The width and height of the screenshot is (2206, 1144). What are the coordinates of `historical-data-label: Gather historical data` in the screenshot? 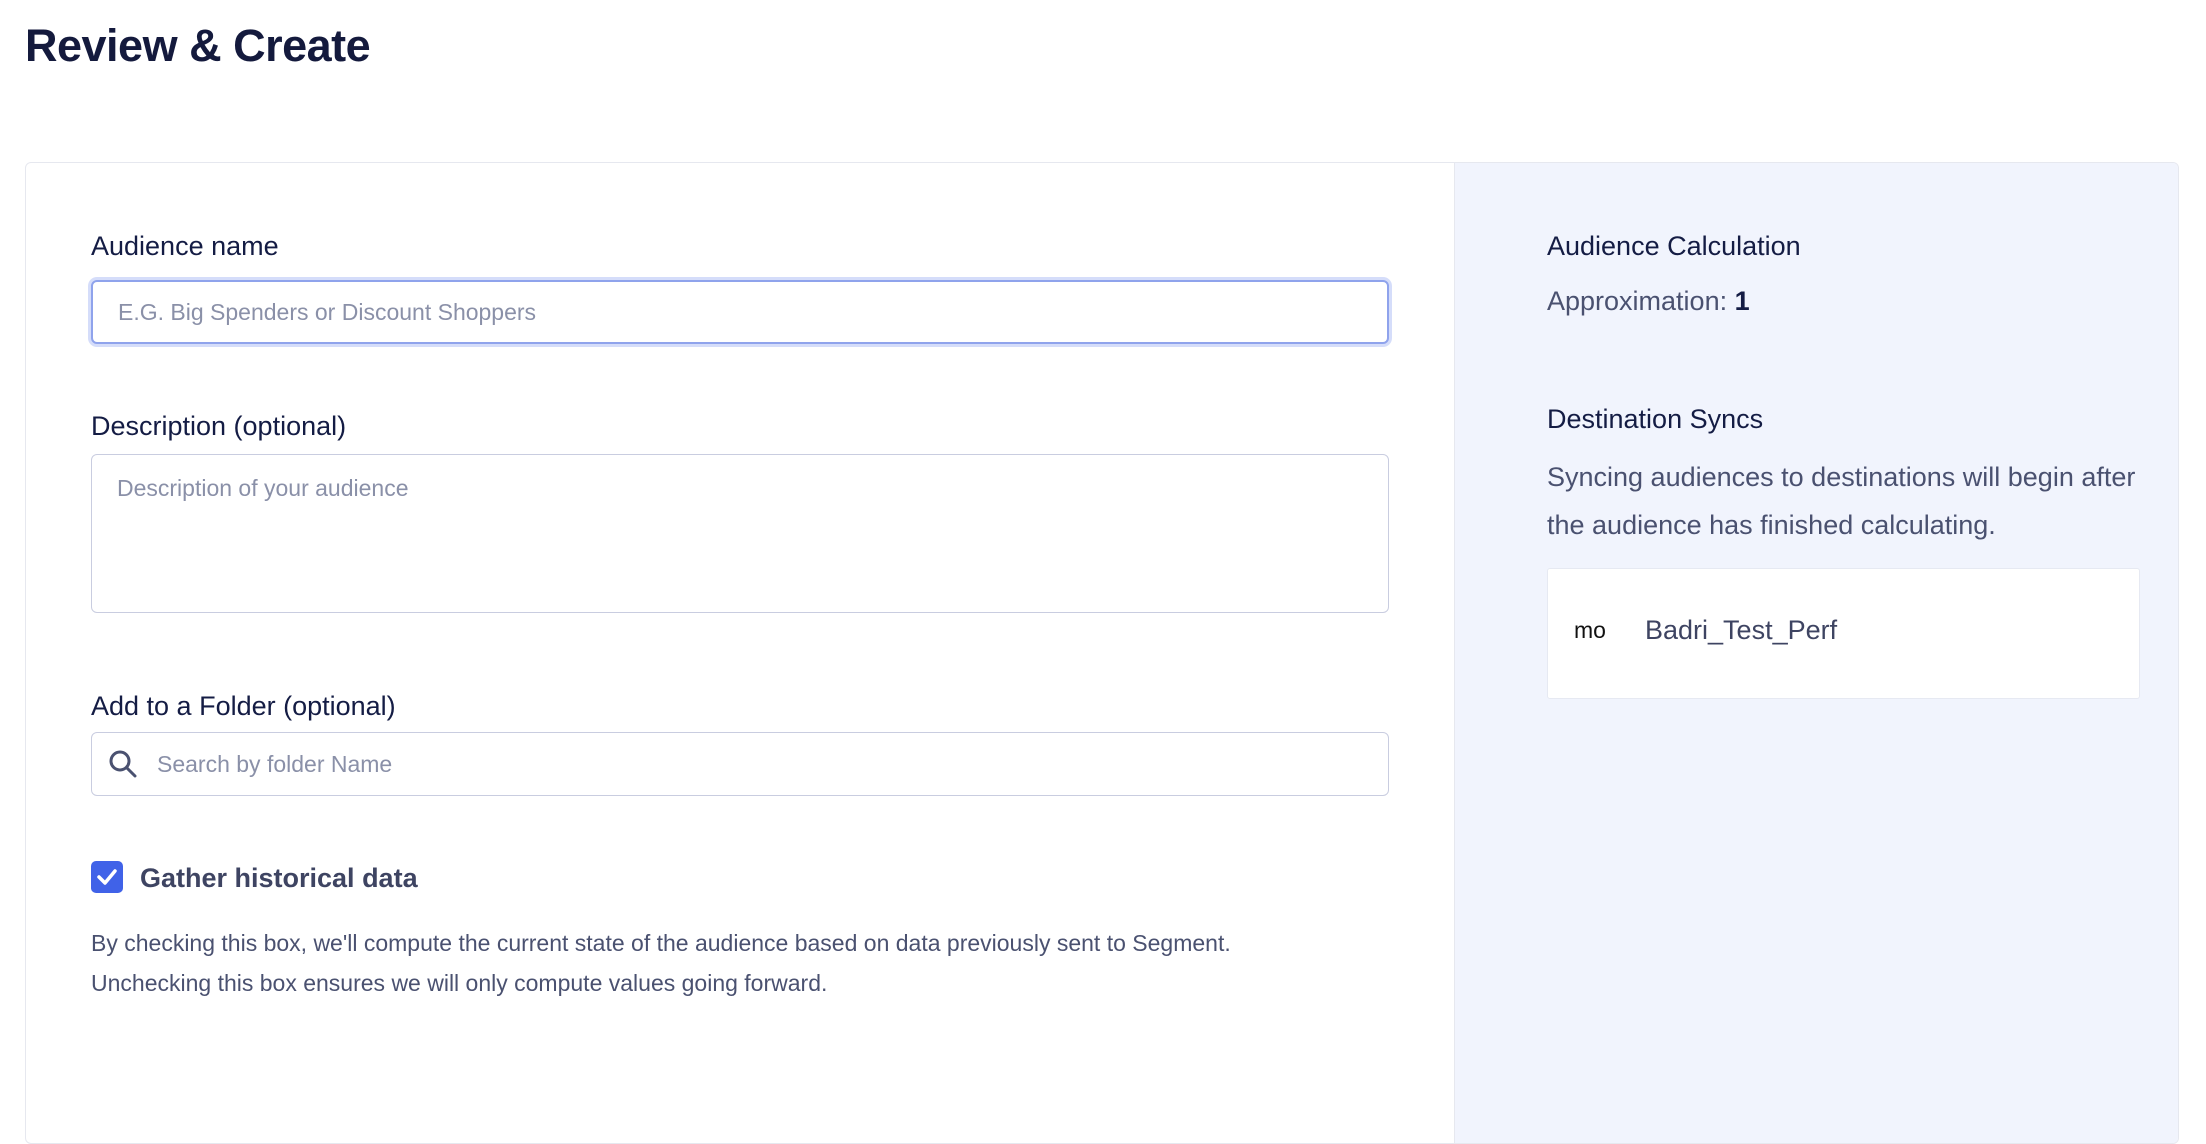 It's located at (279, 878).